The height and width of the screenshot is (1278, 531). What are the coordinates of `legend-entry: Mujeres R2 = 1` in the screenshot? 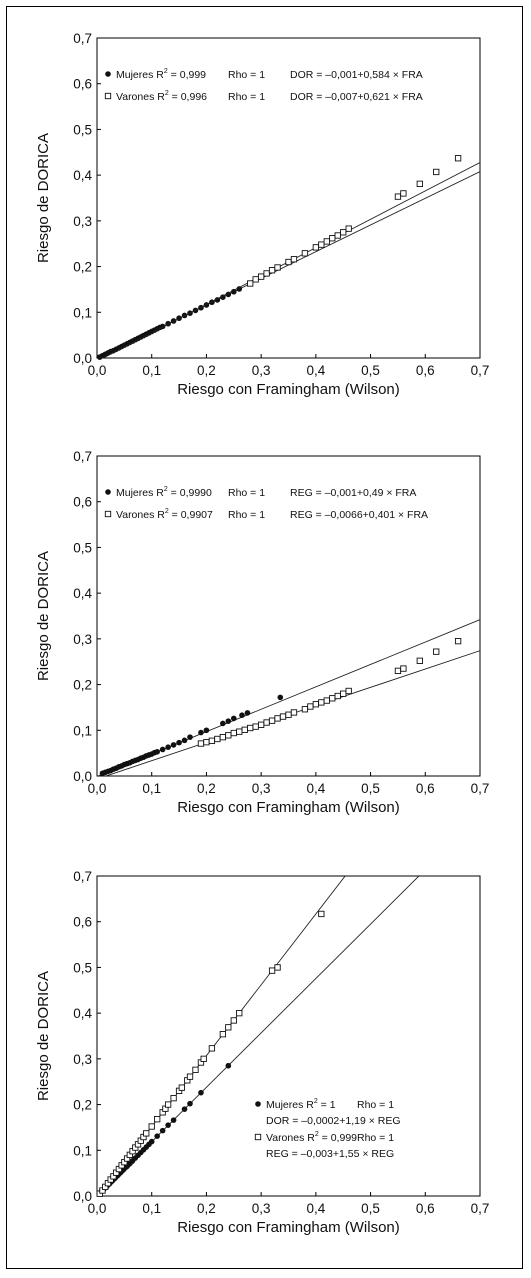 It's located at (301, 1104).